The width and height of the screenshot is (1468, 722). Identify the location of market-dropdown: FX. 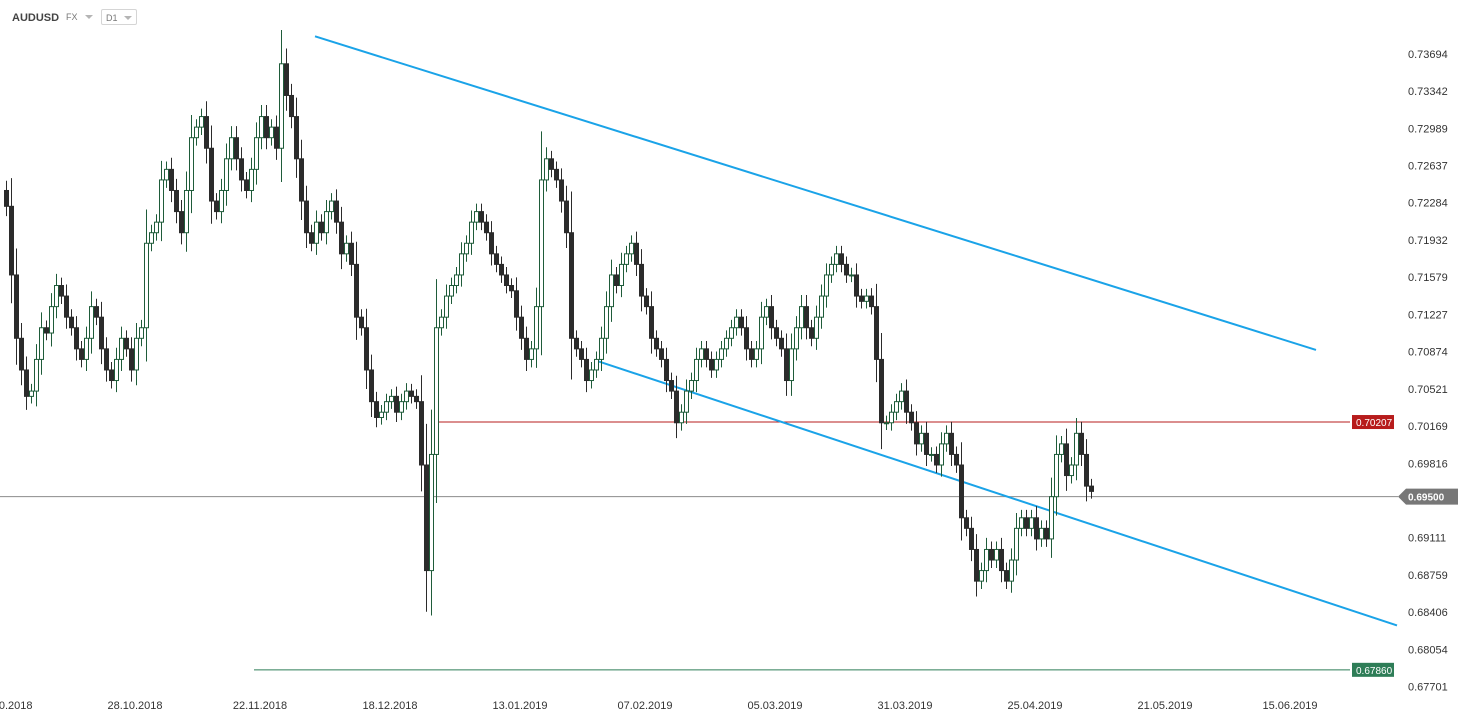
(77, 17).